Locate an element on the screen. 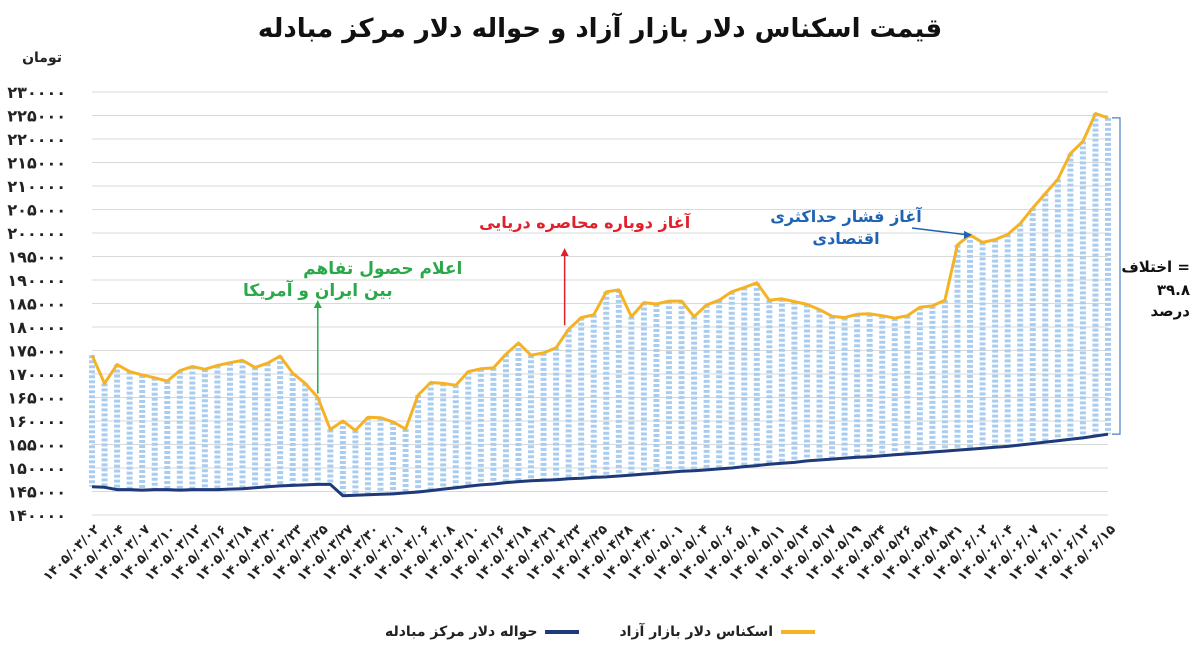 This screenshot has width=1200, height=665. y-tick-label: ۲۰۵۰۰۰ is located at coordinates (36, 210).